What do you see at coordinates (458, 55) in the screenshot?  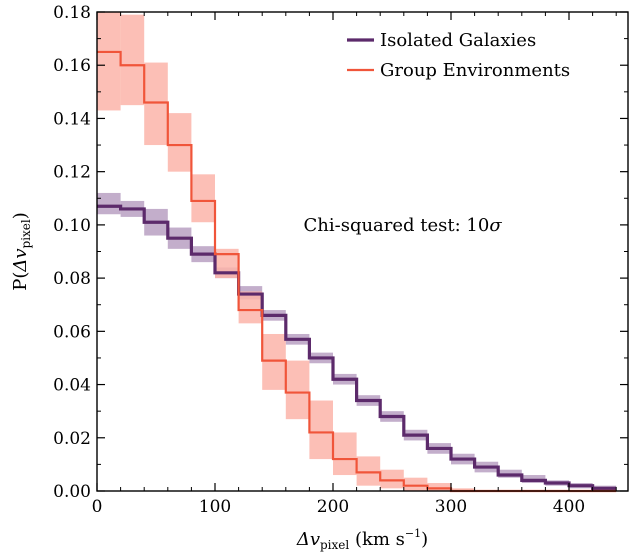 I see `legend: Isolated Galaxies Group Environments` at bounding box center [458, 55].